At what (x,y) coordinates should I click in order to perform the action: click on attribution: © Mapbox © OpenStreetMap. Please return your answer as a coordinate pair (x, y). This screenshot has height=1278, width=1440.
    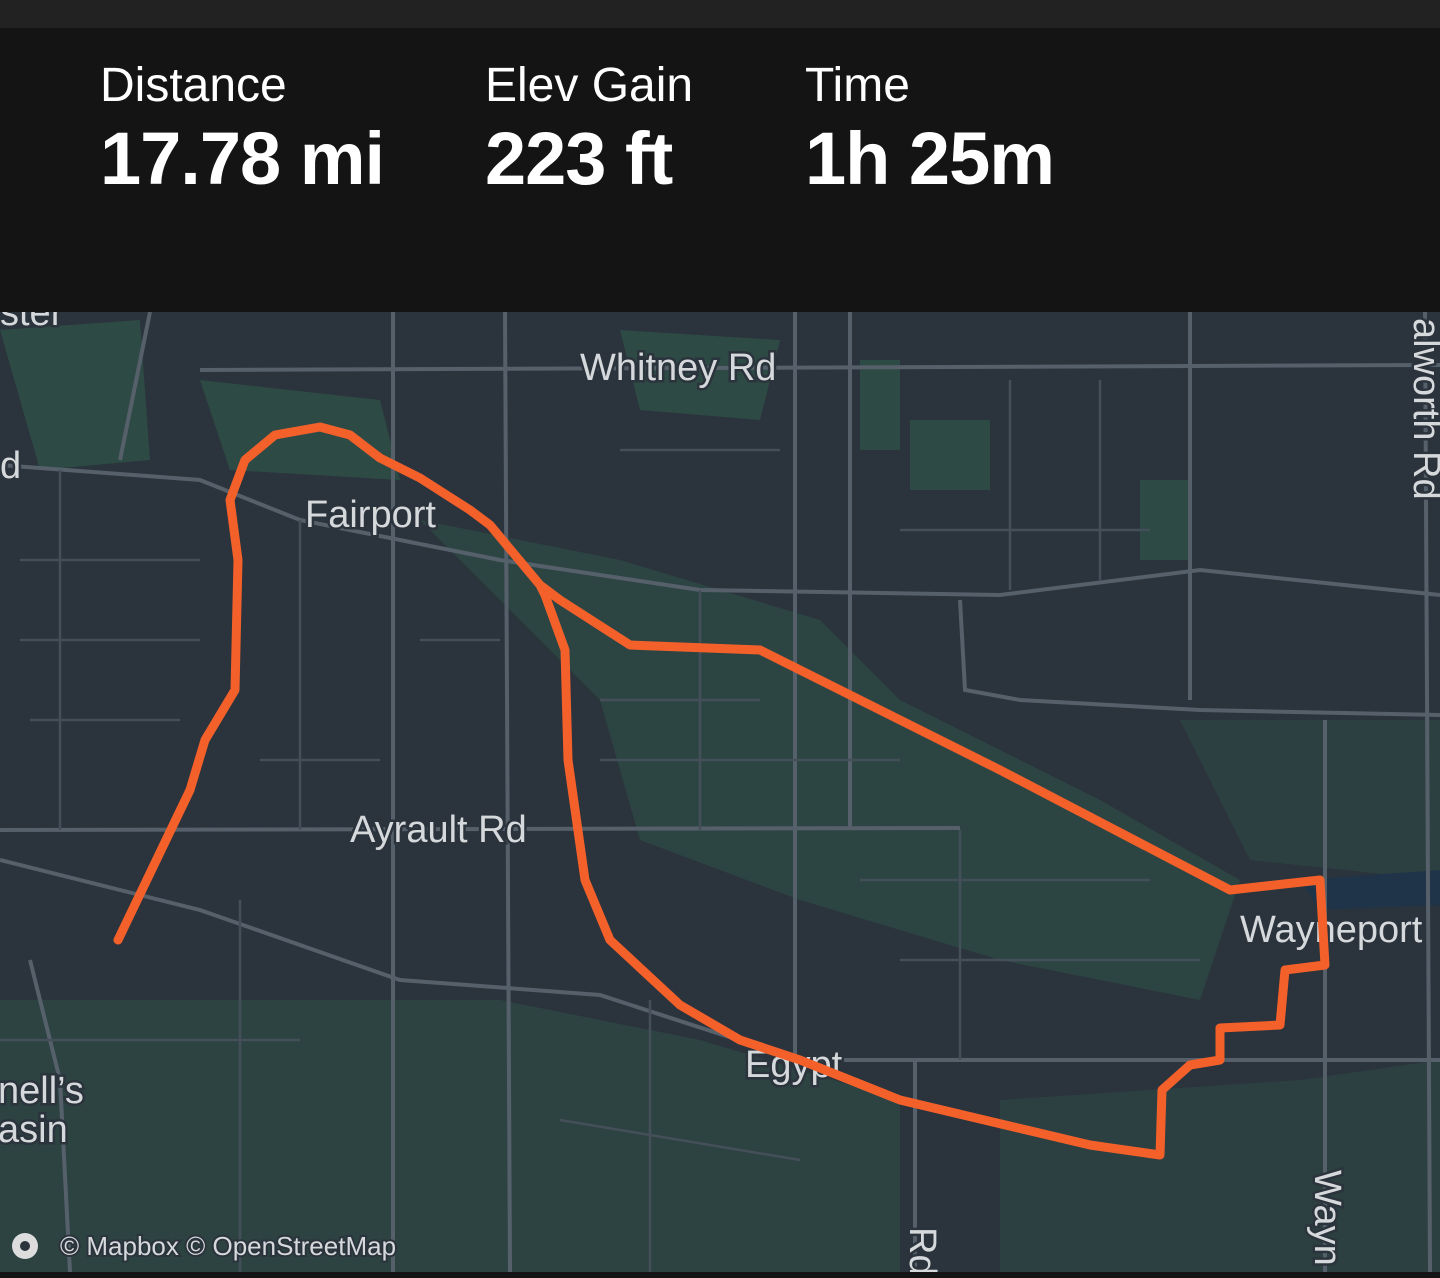
    Looking at the image, I should click on (228, 1246).